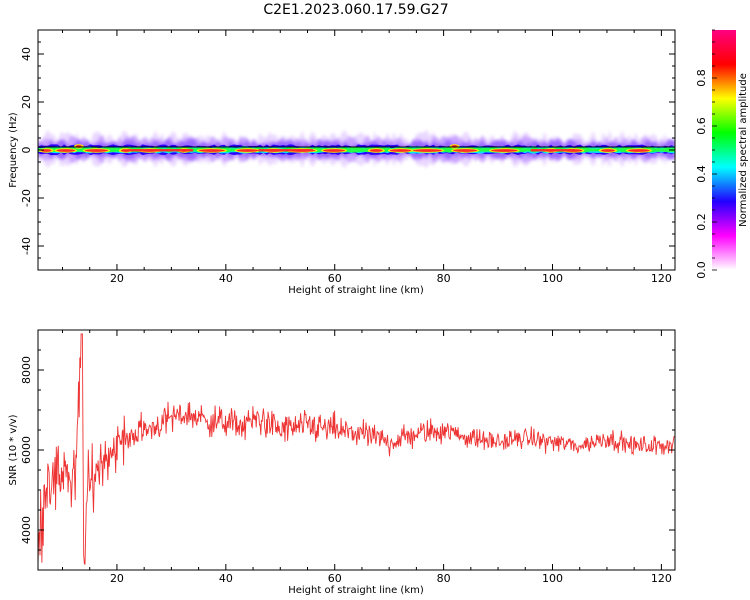 The width and height of the screenshot is (750, 600). What do you see at coordinates (701, 174) in the screenshot?
I see `colorbar-tick-label: 0.4` at bounding box center [701, 174].